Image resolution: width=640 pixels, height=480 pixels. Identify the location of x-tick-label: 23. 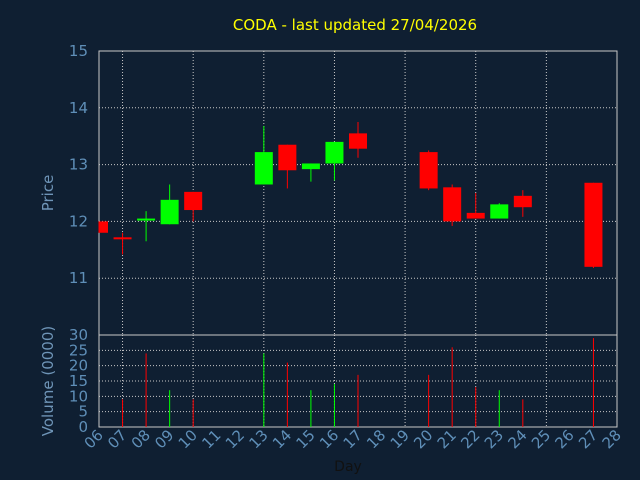
(494, 439).